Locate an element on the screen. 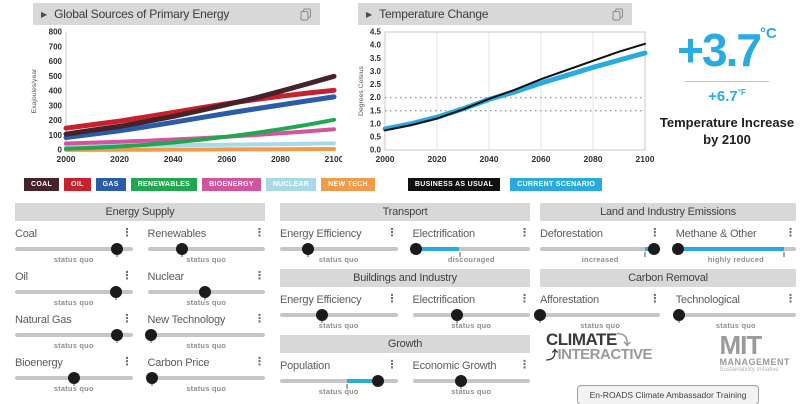 This screenshot has width=800, height=404. slider-track-carbon-price is located at coordinates (205, 379).